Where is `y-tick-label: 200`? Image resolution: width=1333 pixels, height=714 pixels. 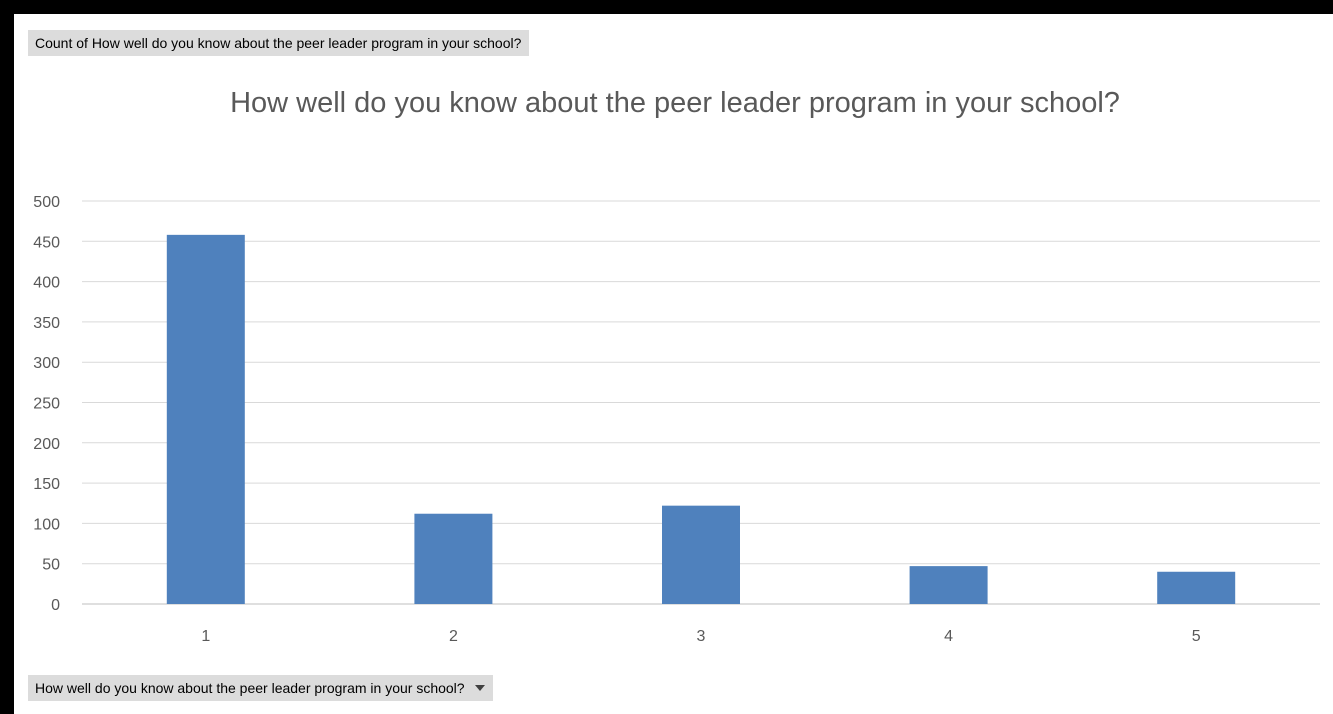
y-tick-label: 200 is located at coordinates (46, 444).